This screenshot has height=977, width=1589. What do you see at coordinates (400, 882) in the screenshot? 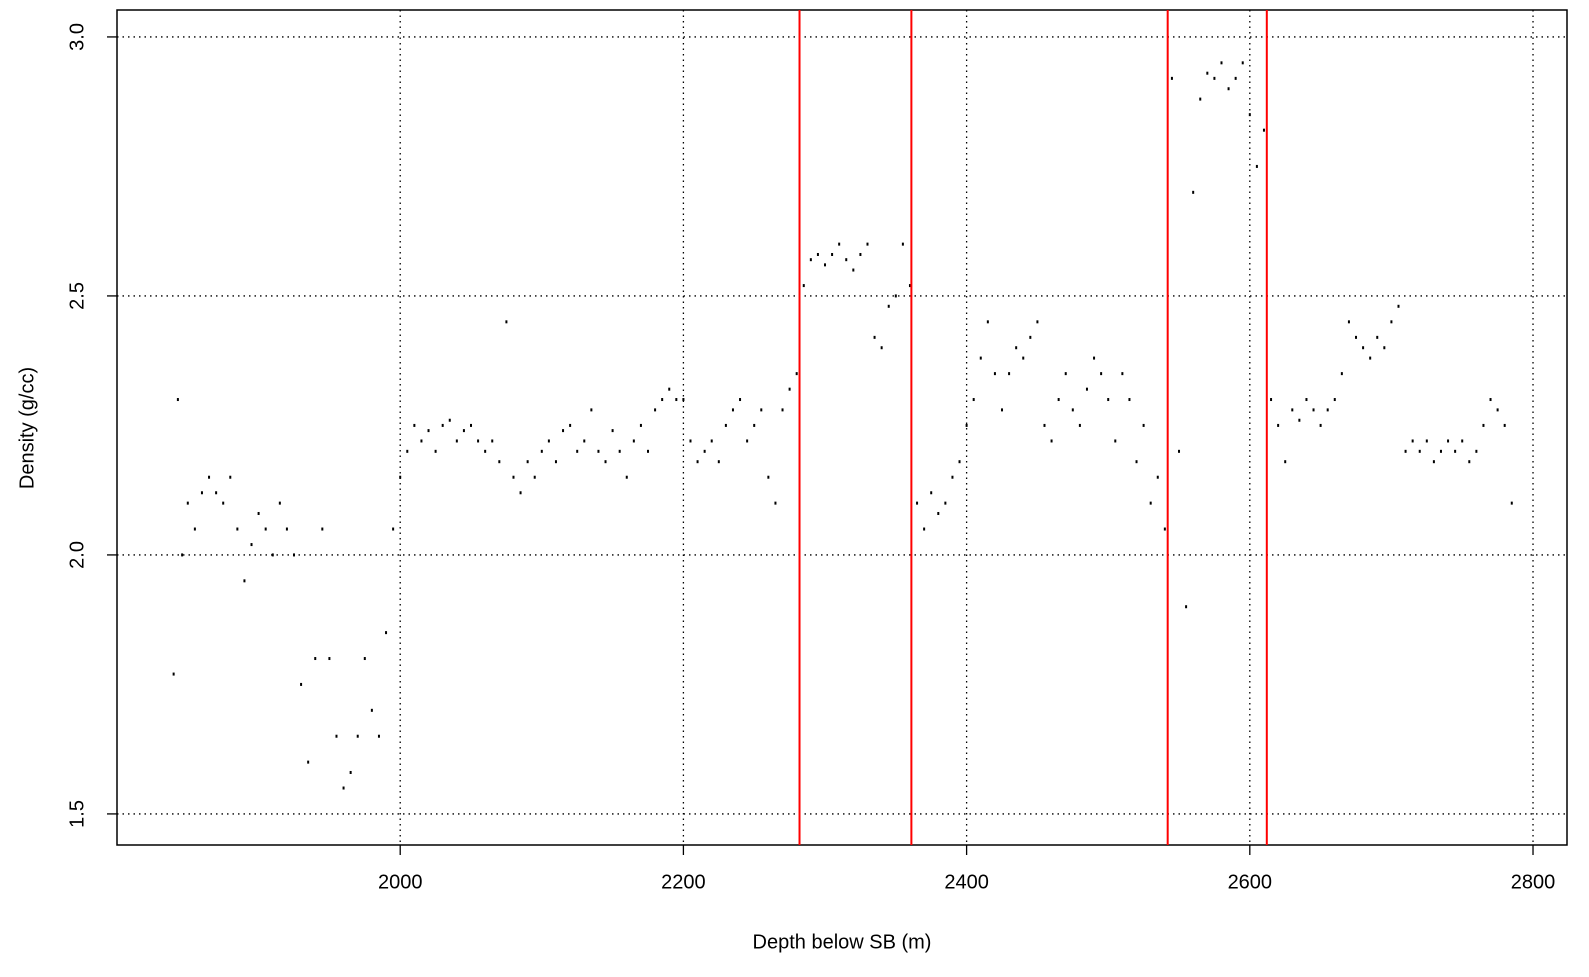
I see `x-tick-label: 2000` at bounding box center [400, 882].